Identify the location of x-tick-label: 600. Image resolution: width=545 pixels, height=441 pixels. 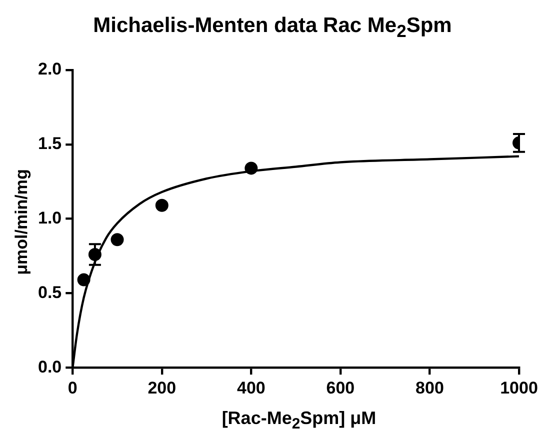
(340, 388).